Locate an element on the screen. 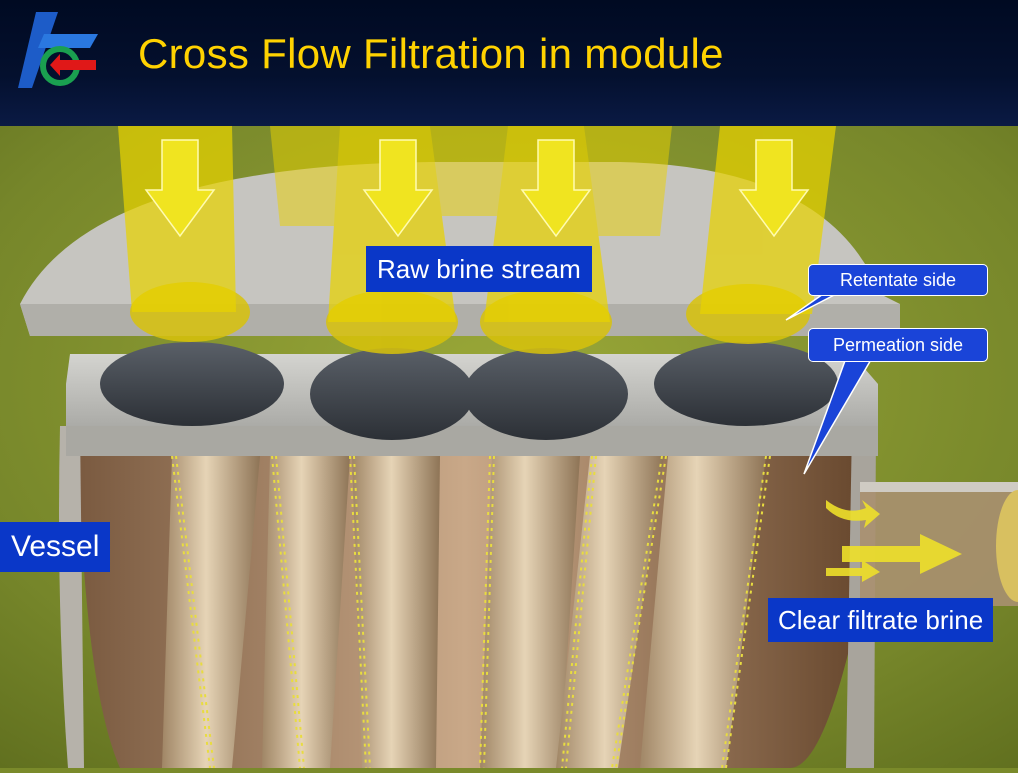  clear-filtrate-brine-label: Clear filtrate brine is located at coordinates (881, 620).